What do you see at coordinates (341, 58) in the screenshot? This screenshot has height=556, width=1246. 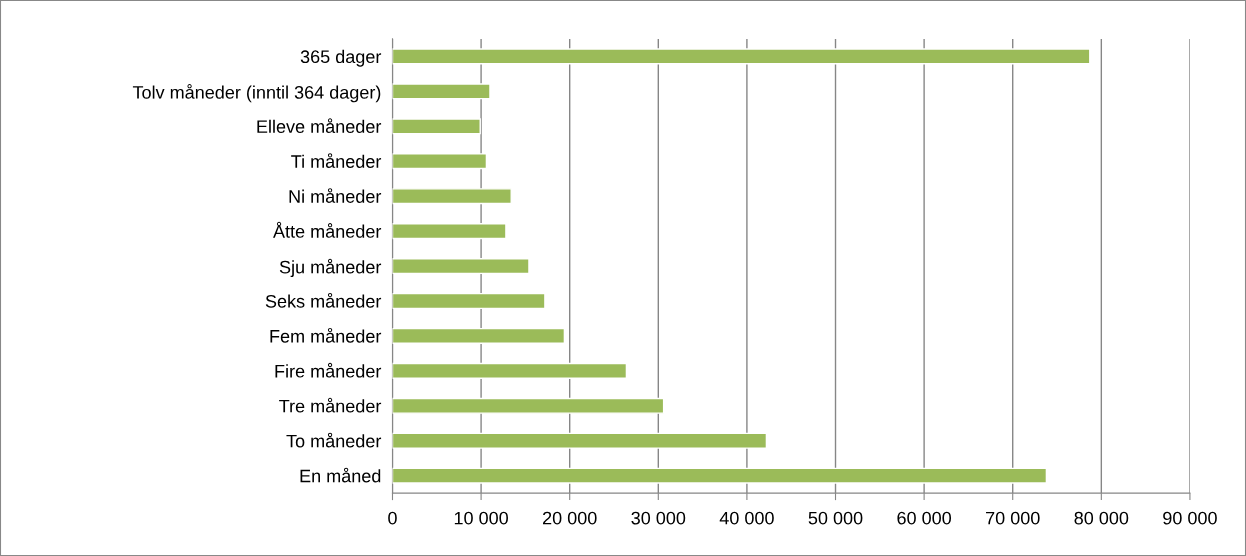 I see `y-tick-label: 365 dager` at bounding box center [341, 58].